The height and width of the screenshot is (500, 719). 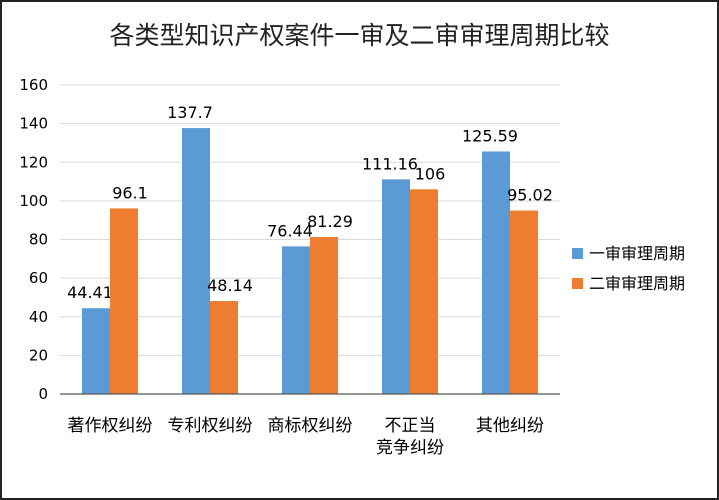 I want to click on y-tick-label: 20, so click(x=38, y=355).